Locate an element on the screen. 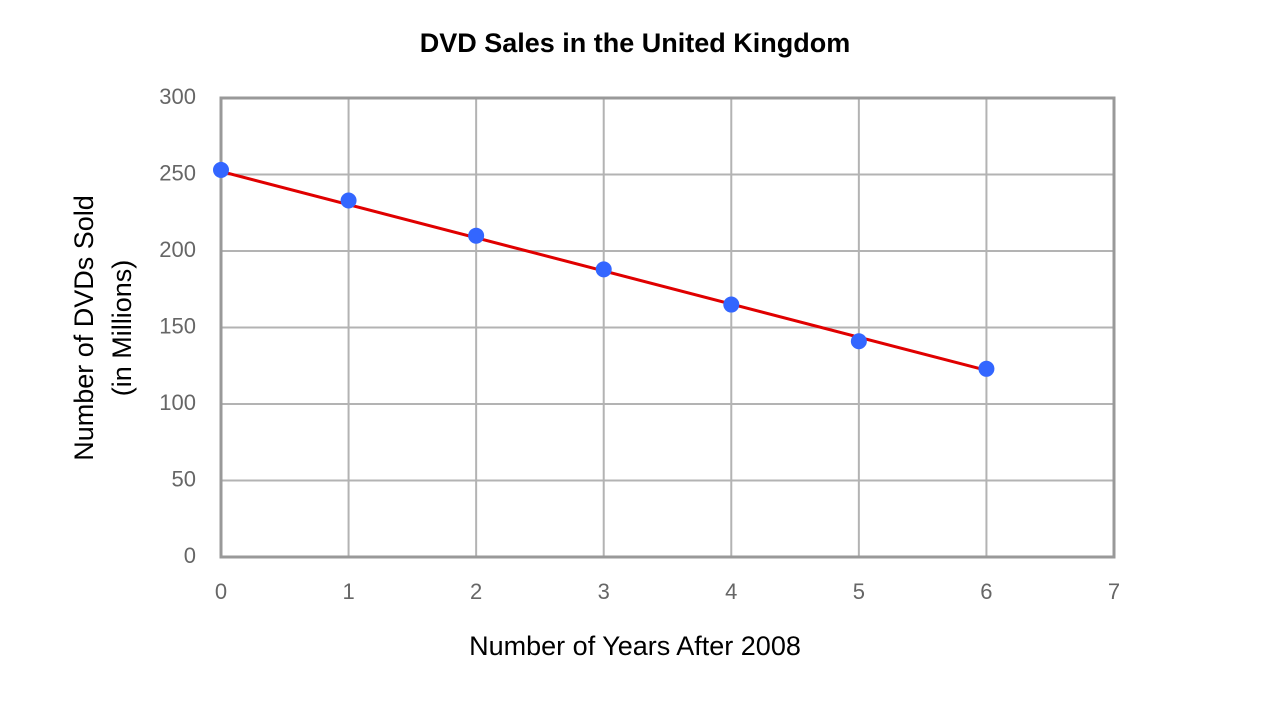  y-tick-label: 100 is located at coordinates (177, 402).